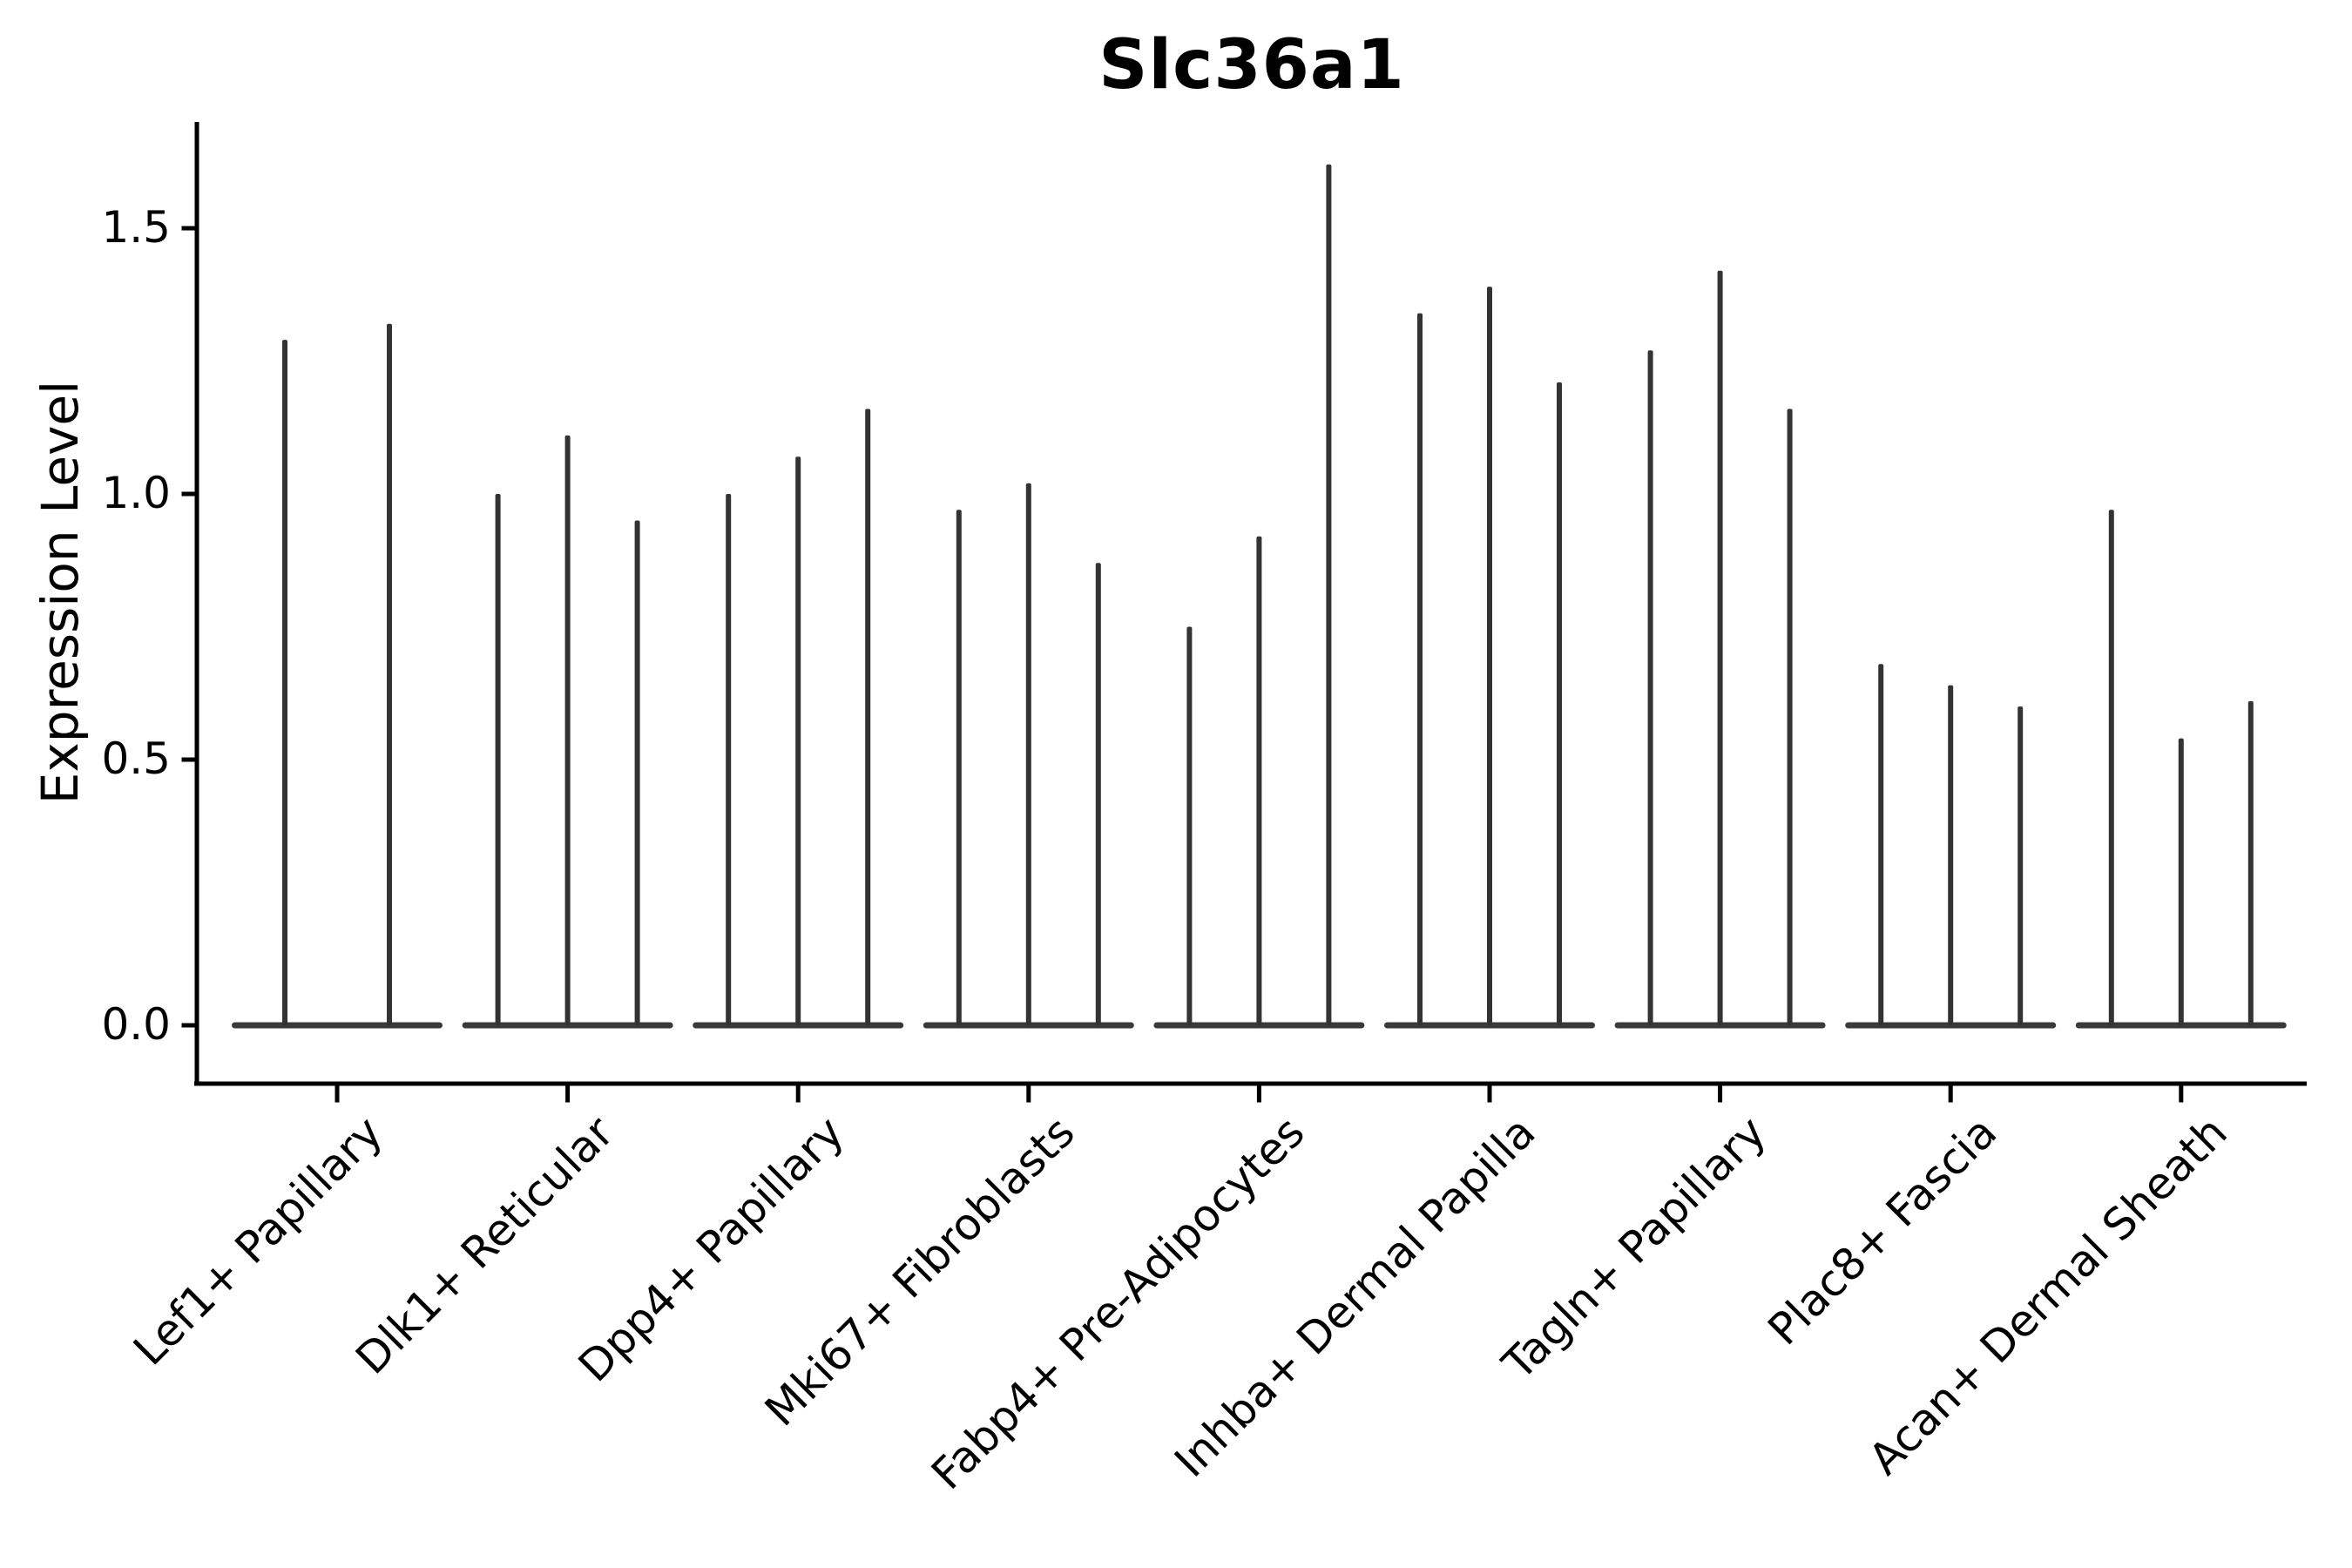 Image resolution: width=2352 pixels, height=1568 pixels. I want to click on x-axis-spine, so click(1250, 1083).